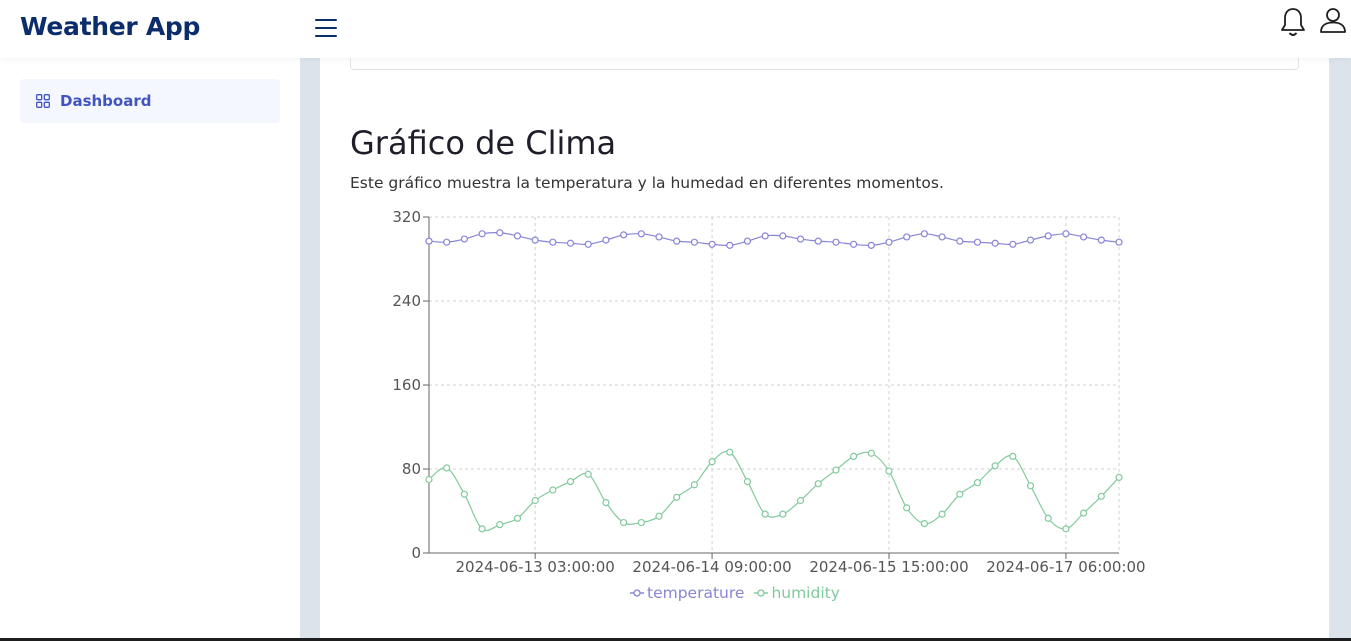 The image size is (1351, 641). I want to click on series-line-temperature, so click(774, 239).